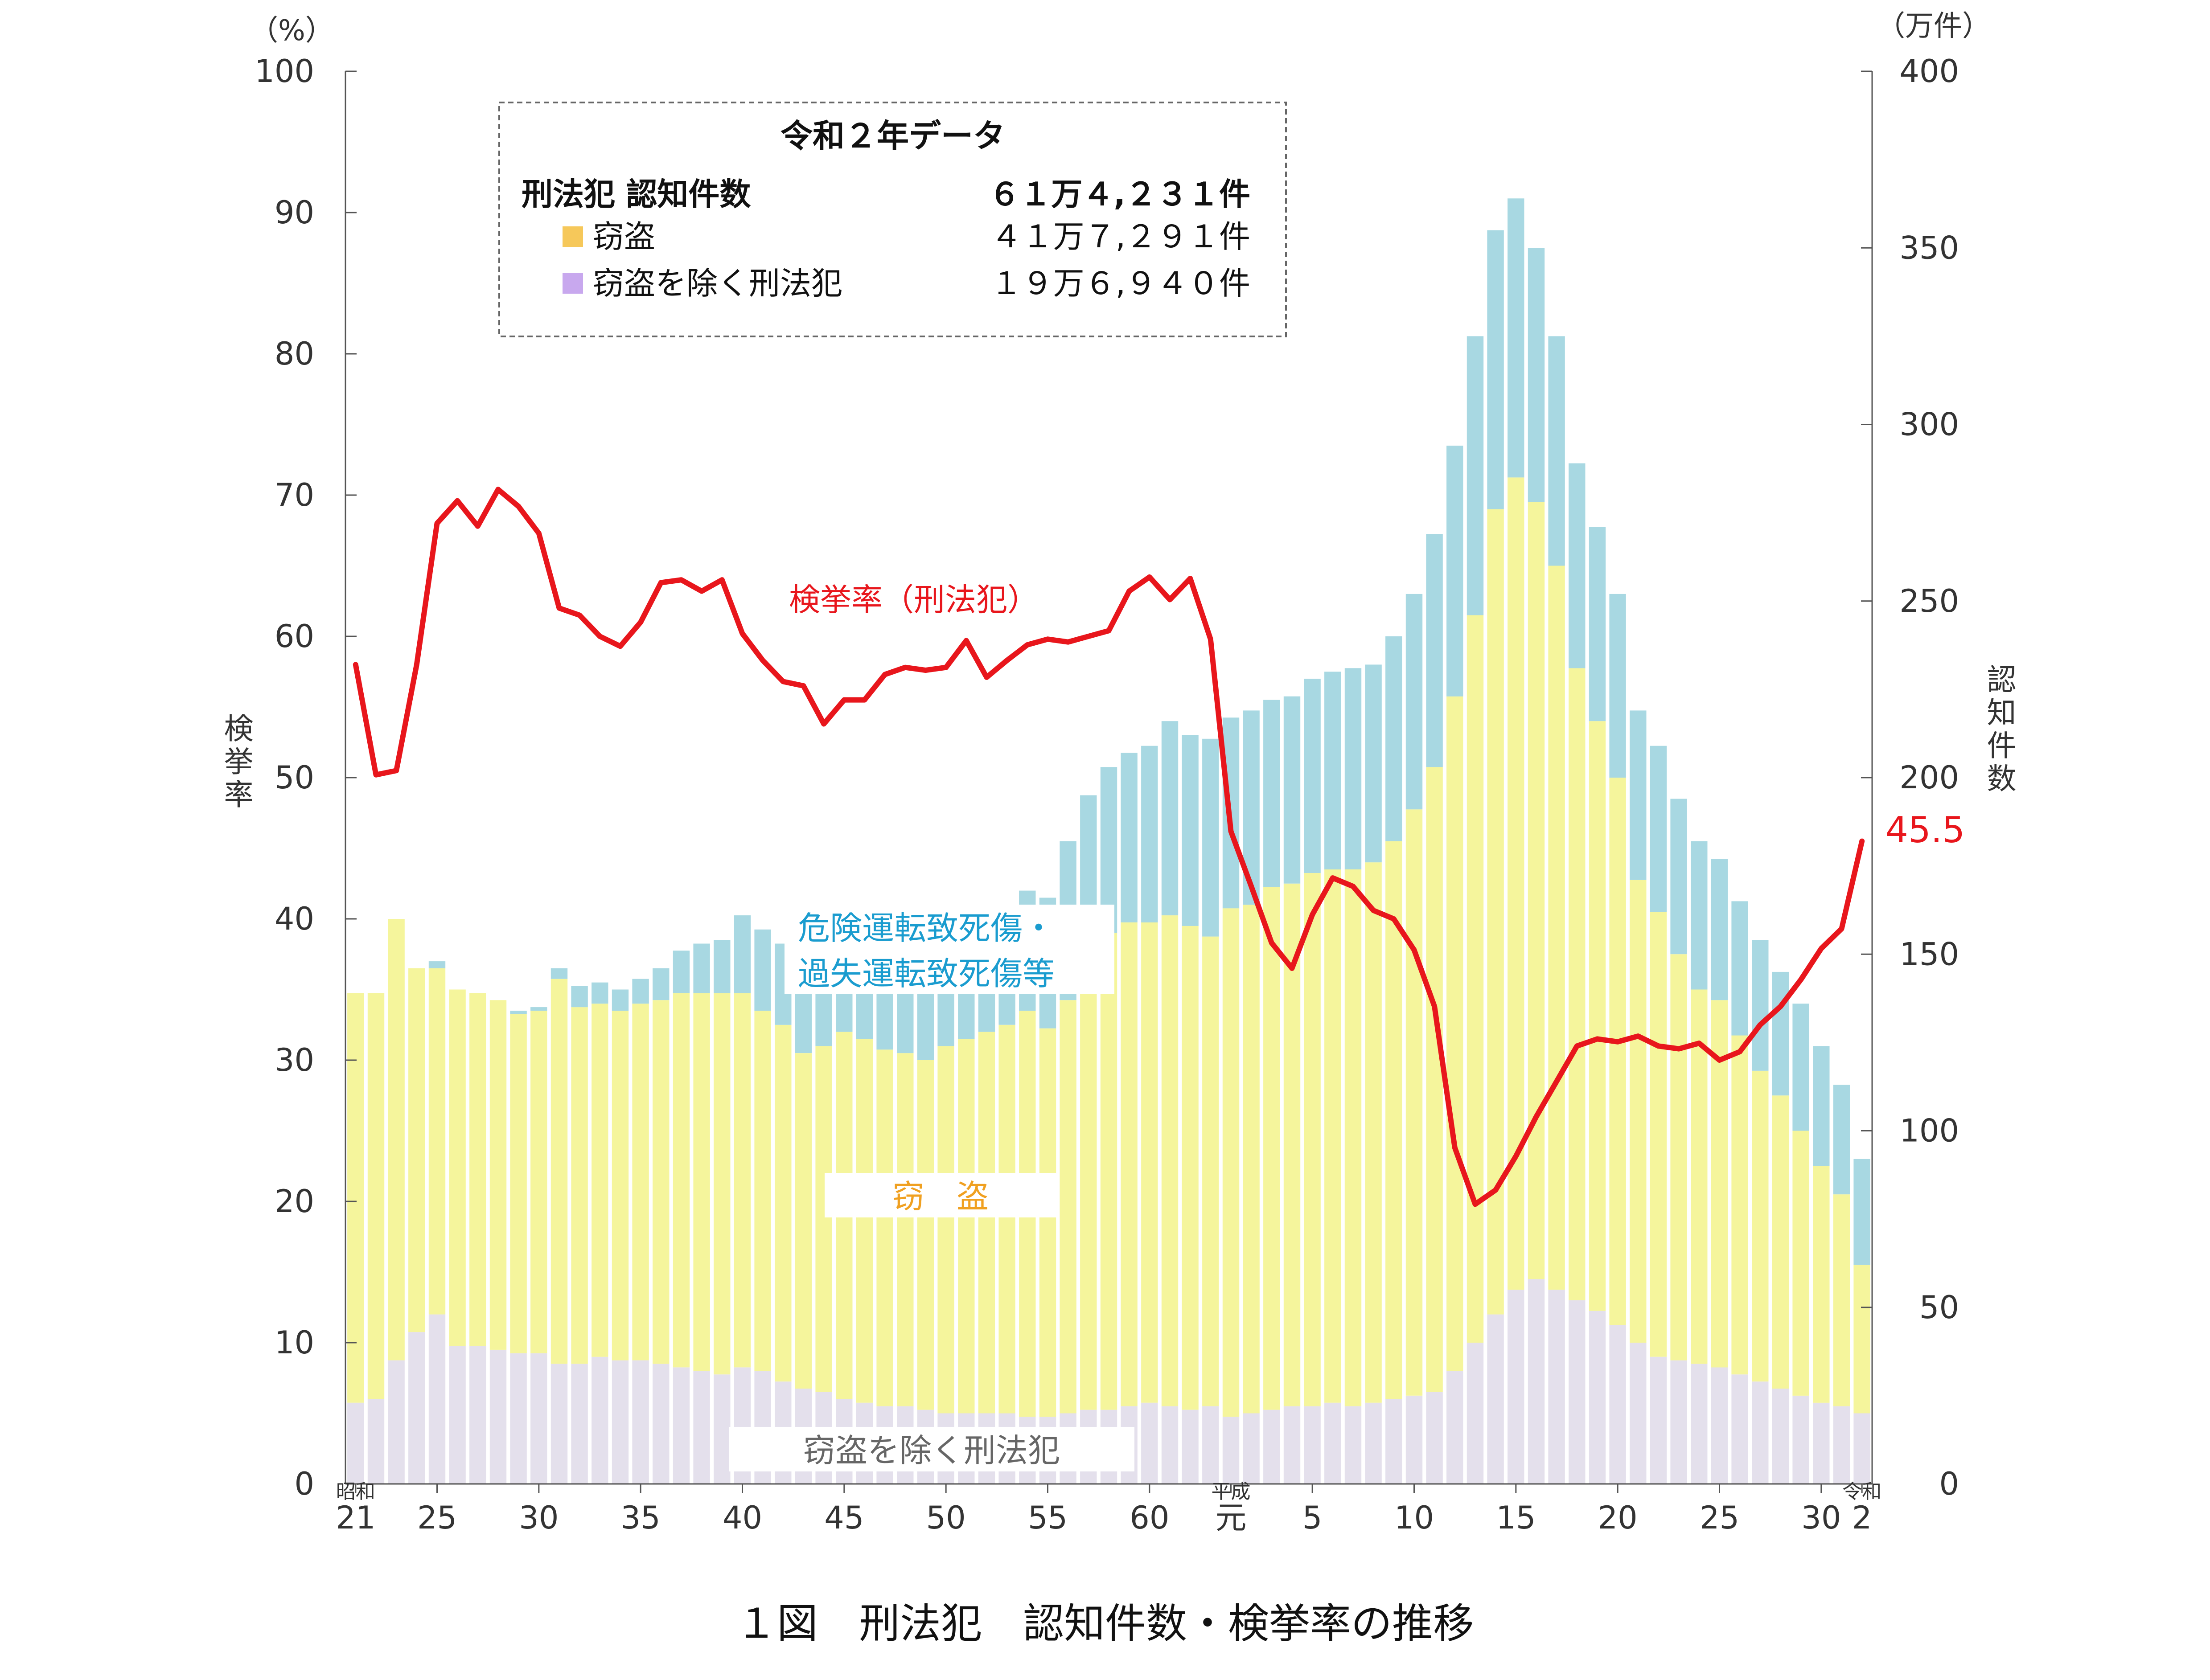  What do you see at coordinates (1929, 425) in the screenshot?
I see `right-tick-label: 300` at bounding box center [1929, 425].